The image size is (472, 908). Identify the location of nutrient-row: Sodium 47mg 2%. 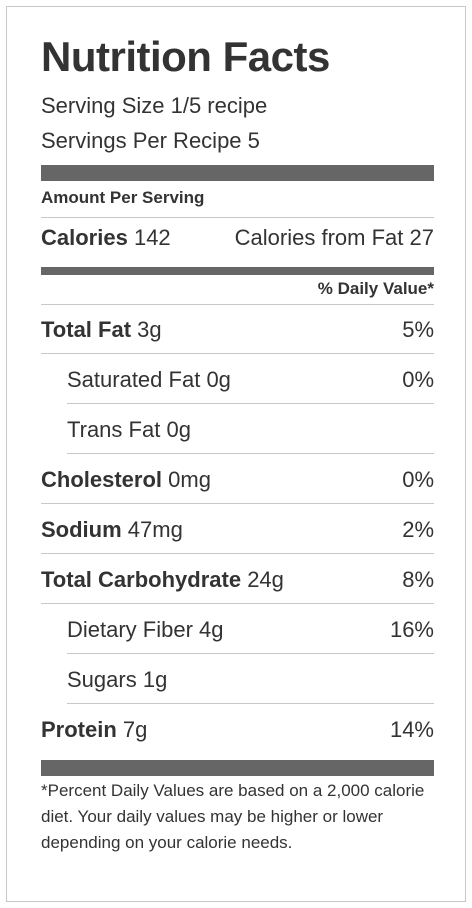
(237, 529).